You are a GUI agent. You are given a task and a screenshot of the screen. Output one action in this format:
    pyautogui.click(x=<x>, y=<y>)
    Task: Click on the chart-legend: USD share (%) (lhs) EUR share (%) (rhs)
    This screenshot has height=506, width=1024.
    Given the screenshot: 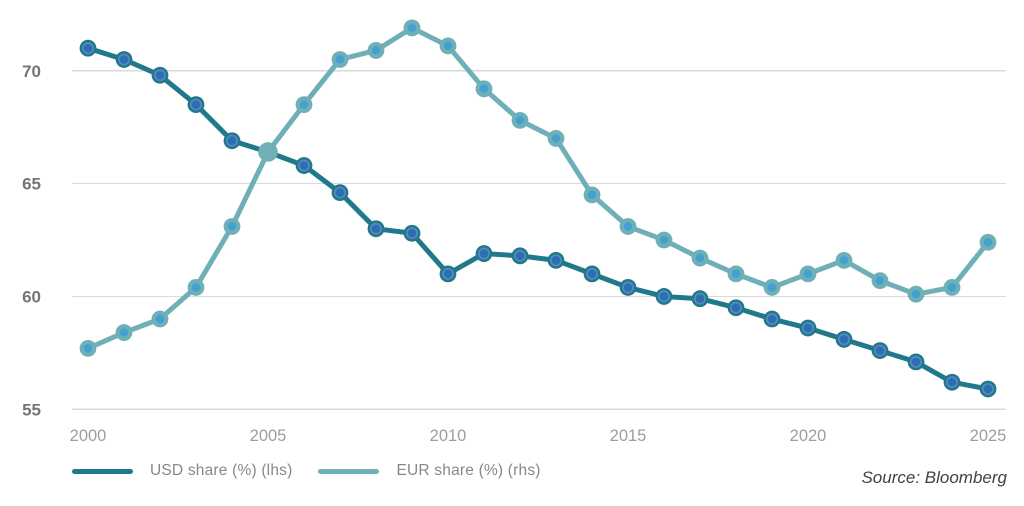 What is the action you would take?
    pyautogui.click(x=306, y=471)
    